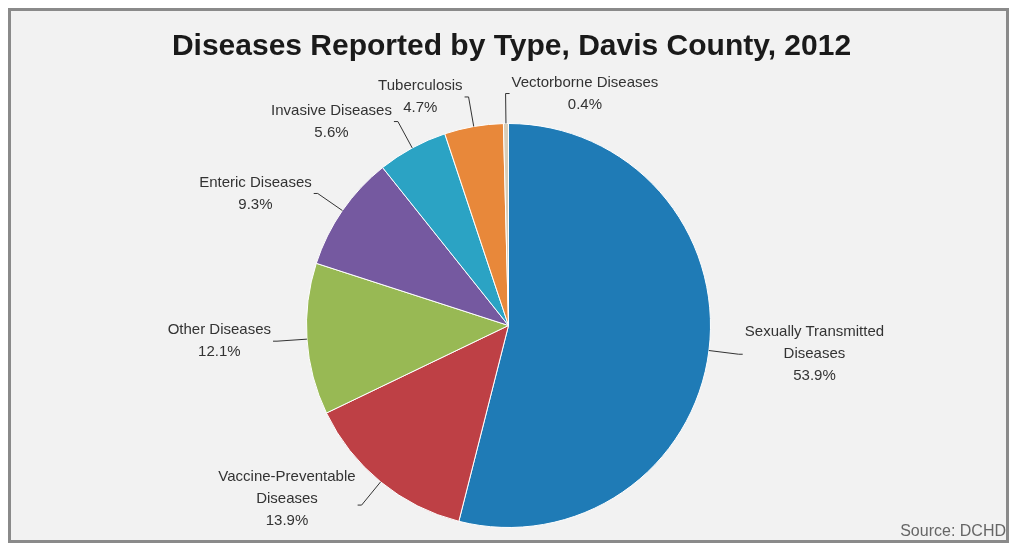 The width and height of the screenshot is (1017, 551). What do you see at coordinates (814, 342) in the screenshot?
I see `slice-label: Sexually Transmitted Diseases` at bounding box center [814, 342].